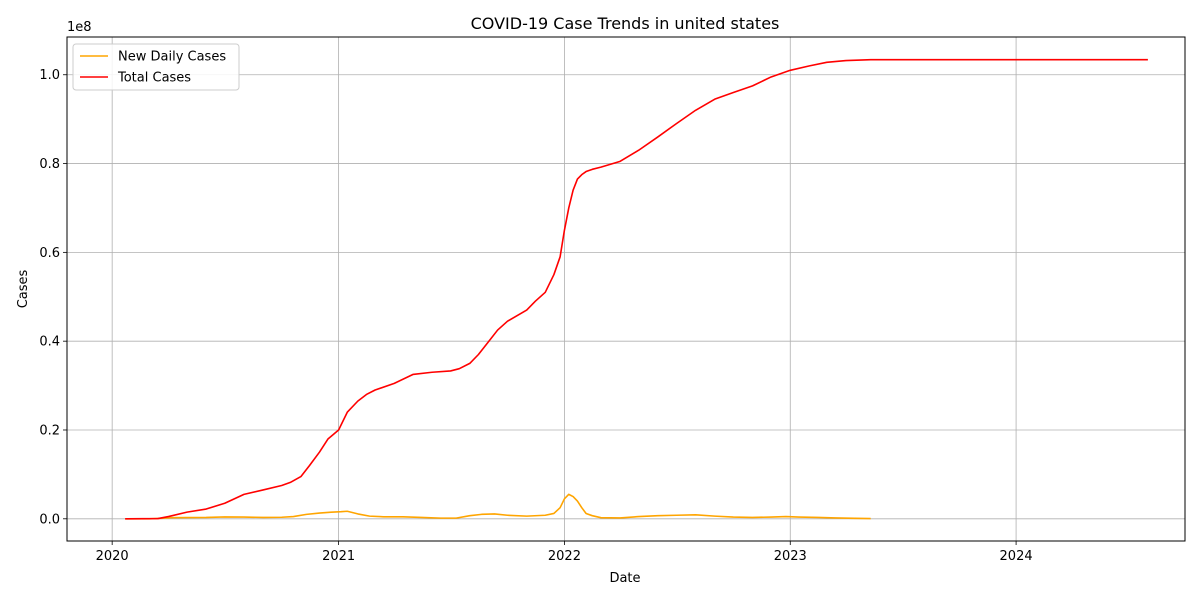  What do you see at coordinates (49, 75) in the screenshot?
I see `y-tick-label-5: 1.0` at bounding box center [49, 75].